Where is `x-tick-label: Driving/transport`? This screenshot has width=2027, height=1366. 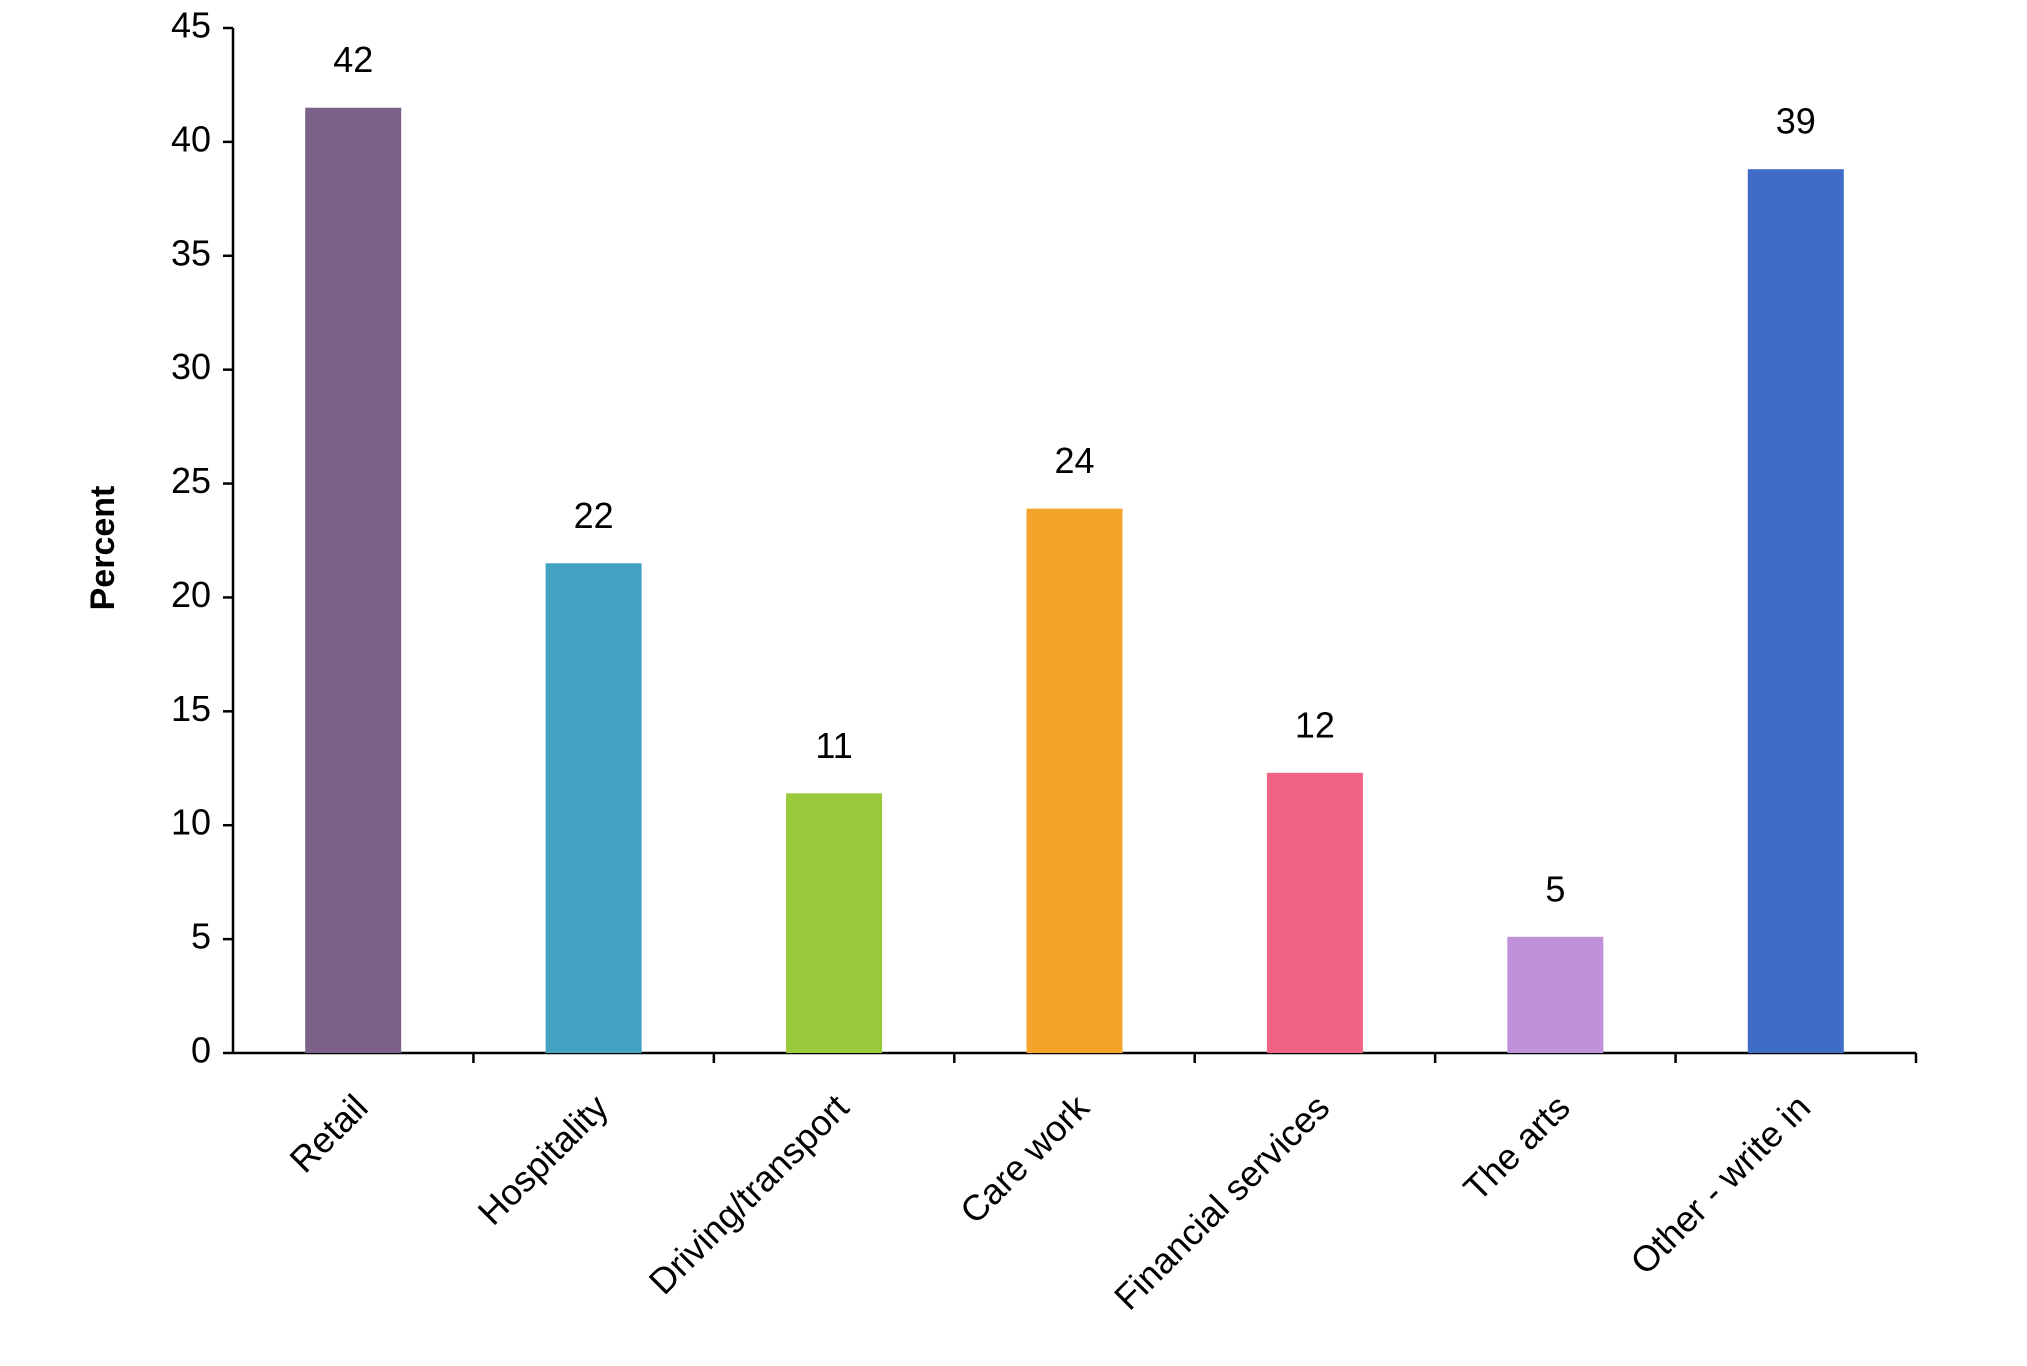 x-tick-label: Driving/transport is located at coordinates (749, 1194).